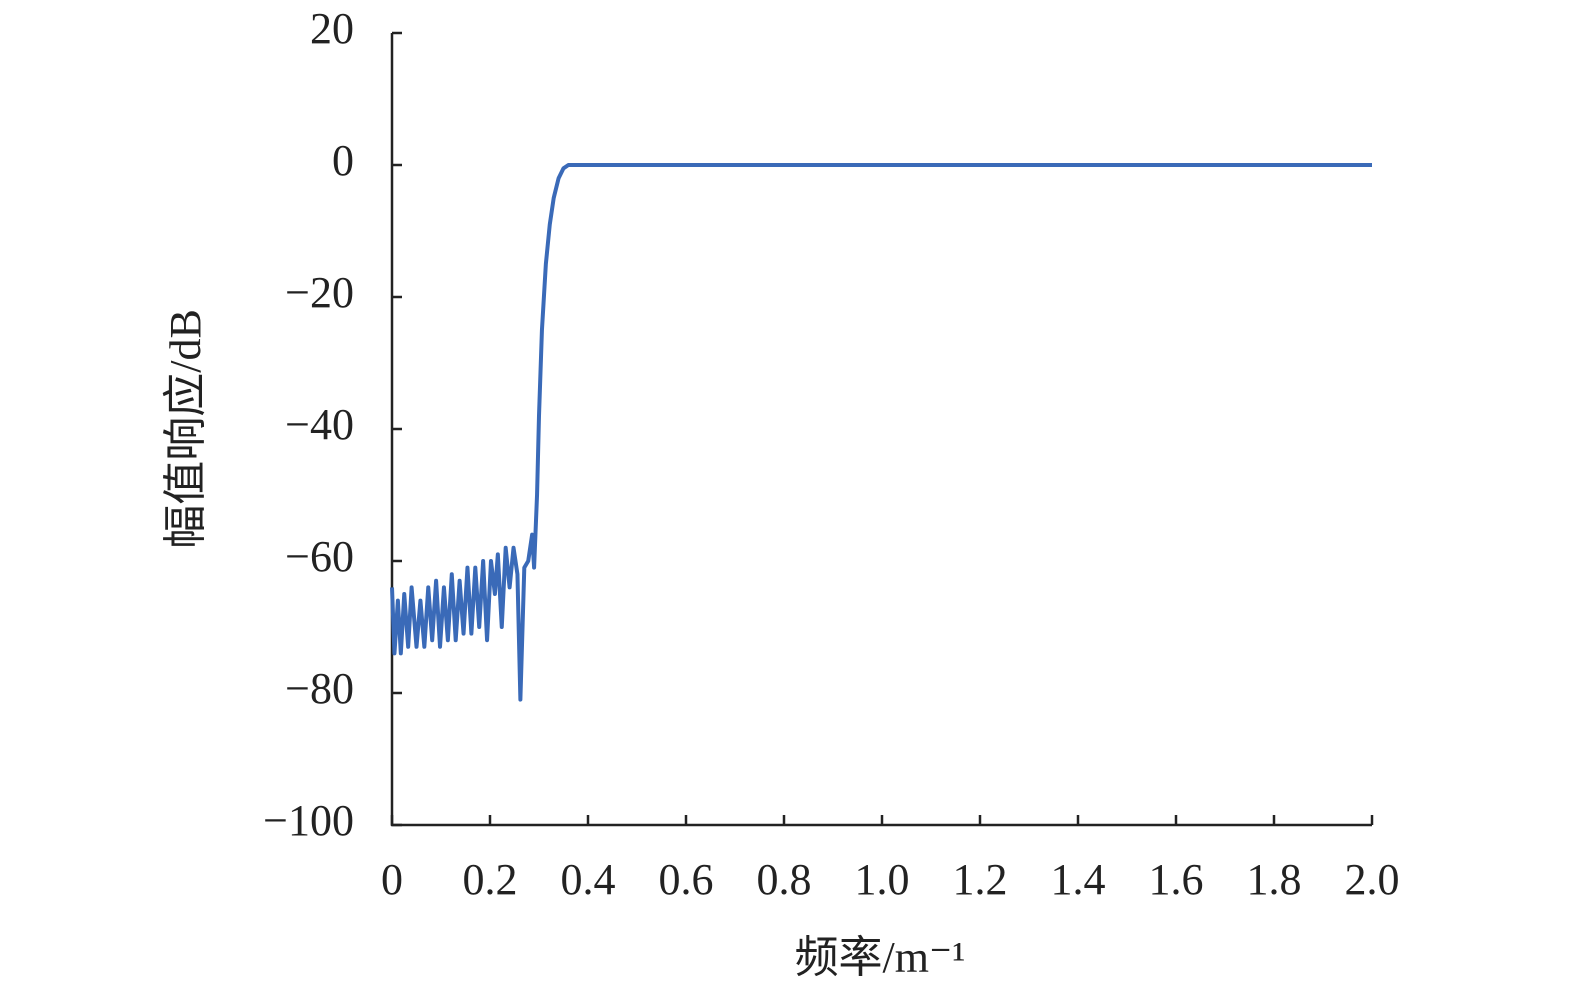 The image size is (1575, 1004). What do you see at coordinates (588, 879) in the screenshot?
I see `x-tick-label: 0.4` at bounding box center [588, 879].